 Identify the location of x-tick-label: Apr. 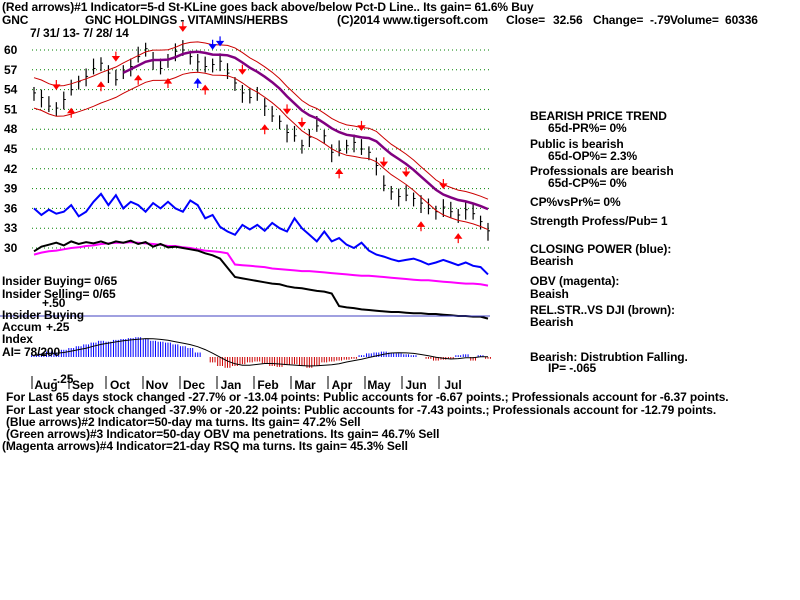
(342, 385).